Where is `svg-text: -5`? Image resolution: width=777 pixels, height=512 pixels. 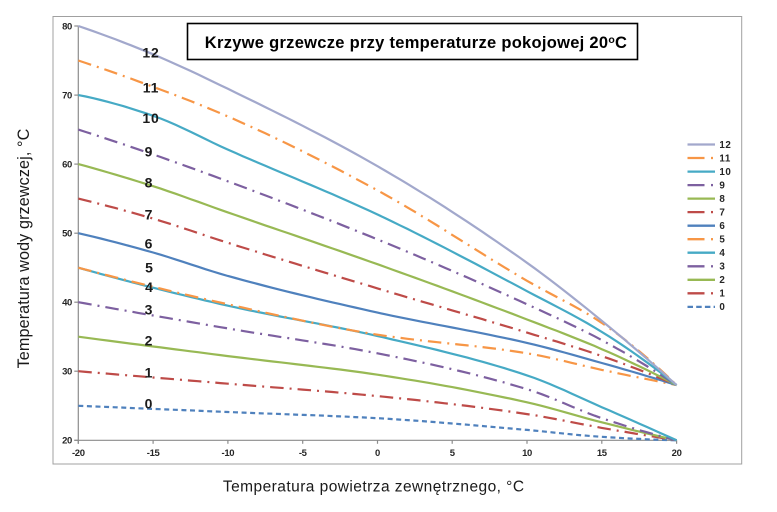
svg-text: -5 is located at coordinates (303, 453).